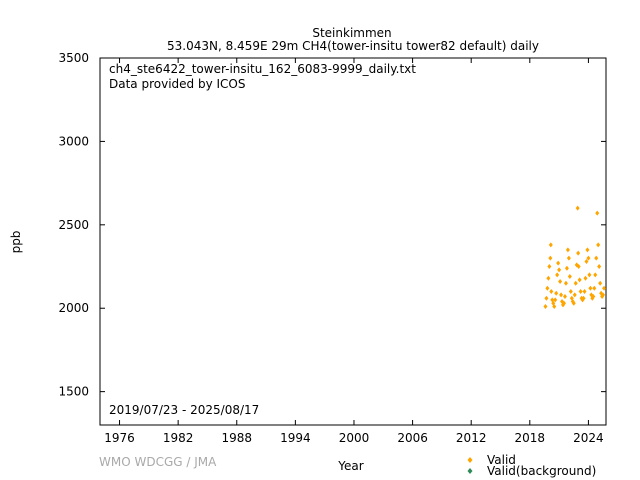 The image size is (640, 480). I want to click on data-points, so click(575, 257).